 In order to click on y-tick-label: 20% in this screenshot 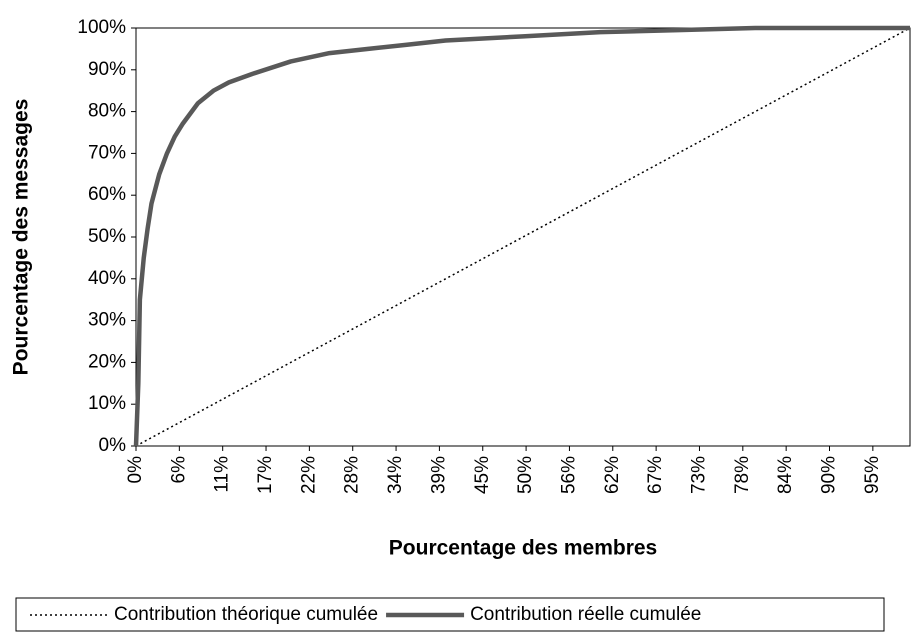, I will do `click(107, 361)`.